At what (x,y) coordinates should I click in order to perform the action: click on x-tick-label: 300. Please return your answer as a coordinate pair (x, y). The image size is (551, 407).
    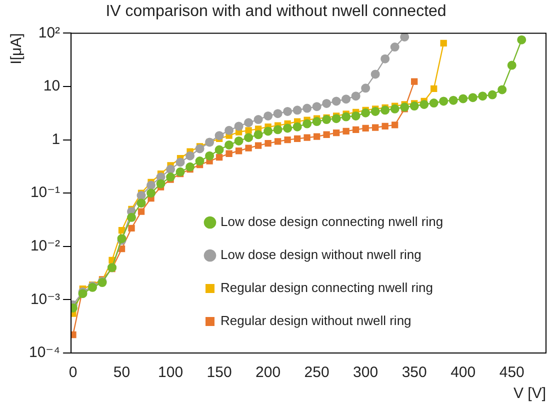
    Looking at the image, I should click on (365, 373).